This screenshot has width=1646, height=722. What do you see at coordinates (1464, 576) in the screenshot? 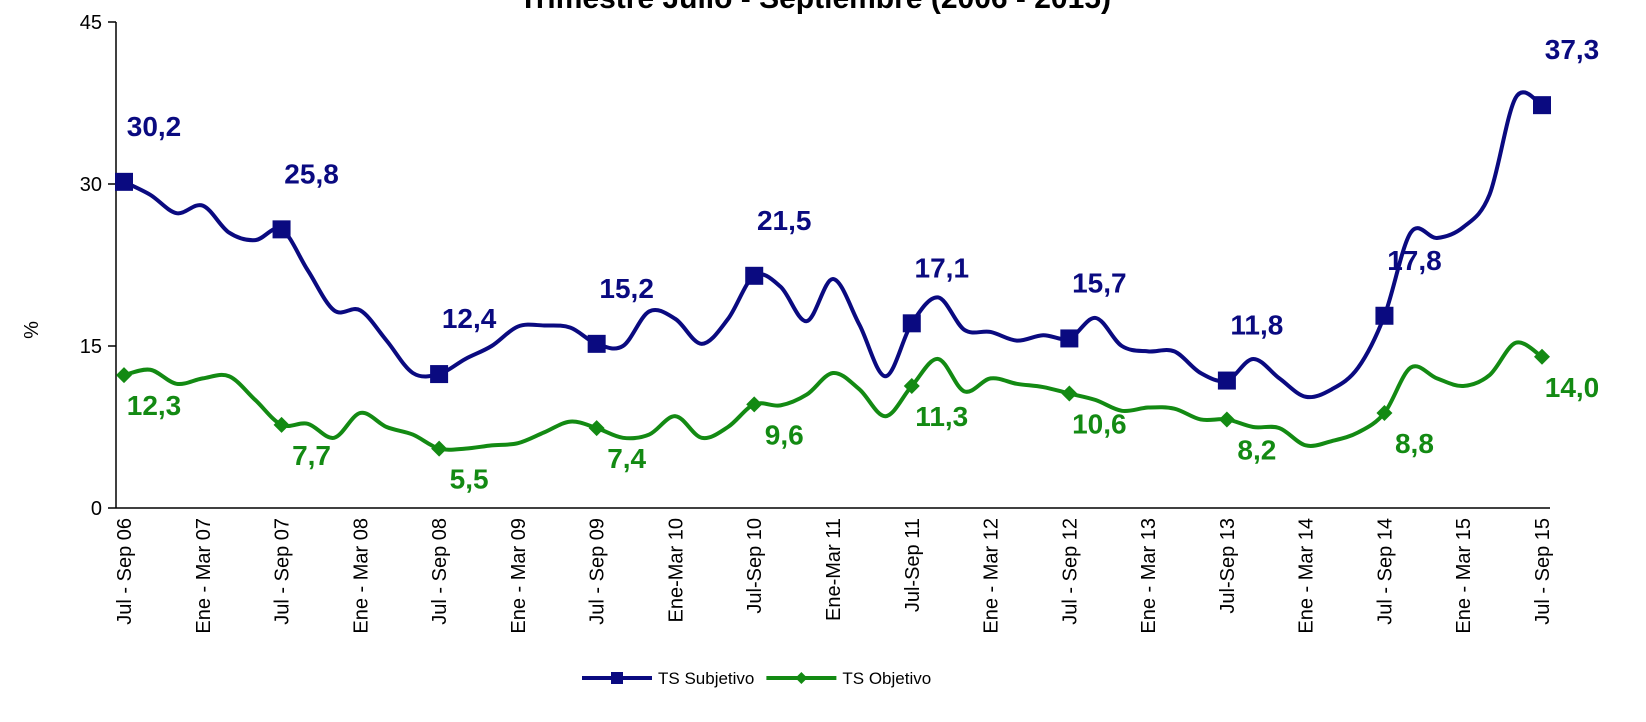
I see `x-tick-label: Ene - Mar 15` at bounding box center [1464, 576].